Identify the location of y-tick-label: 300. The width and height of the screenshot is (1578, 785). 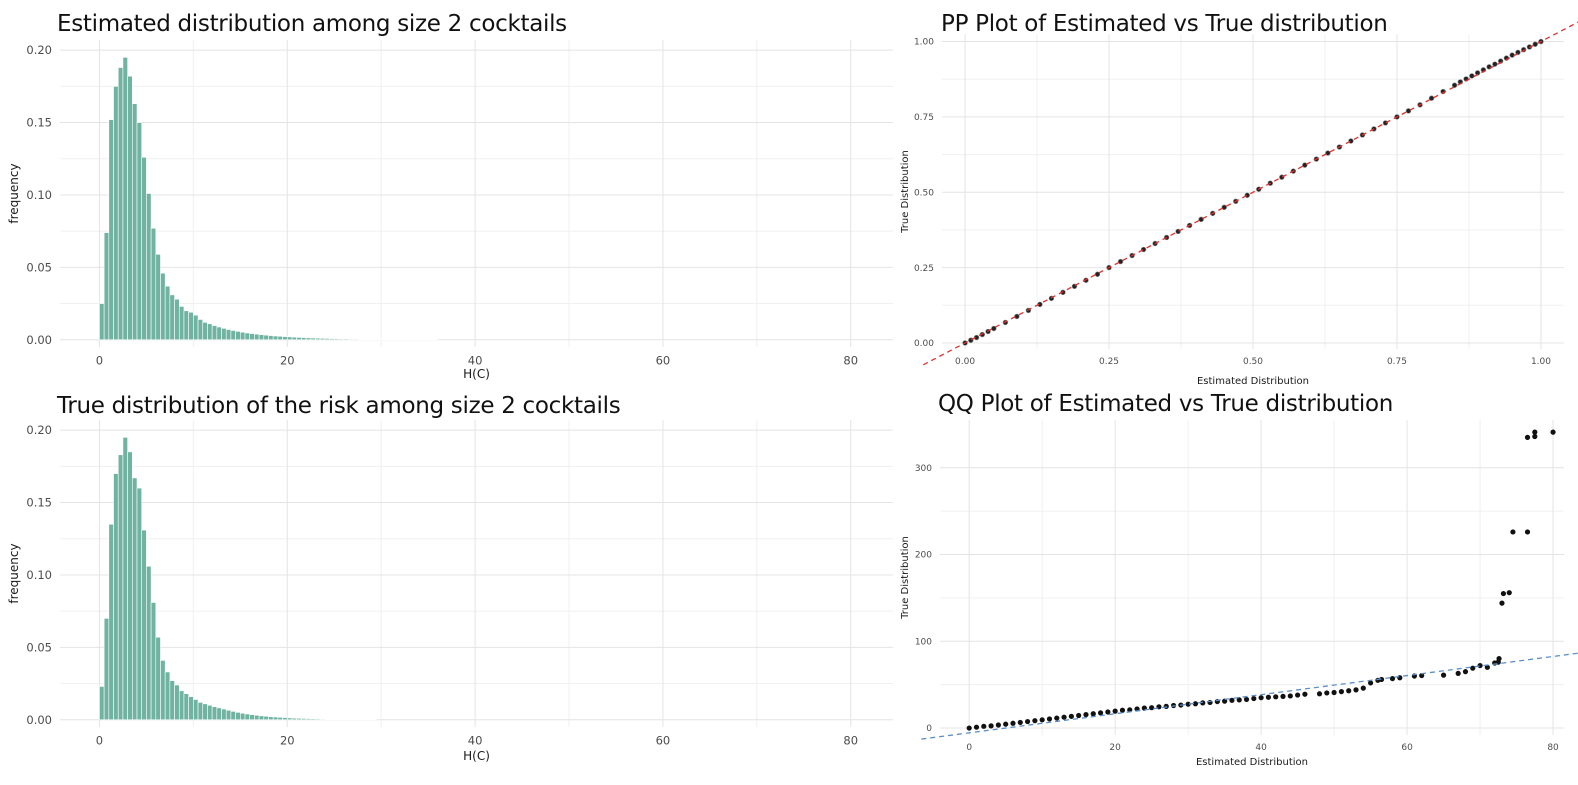
(923, 469).